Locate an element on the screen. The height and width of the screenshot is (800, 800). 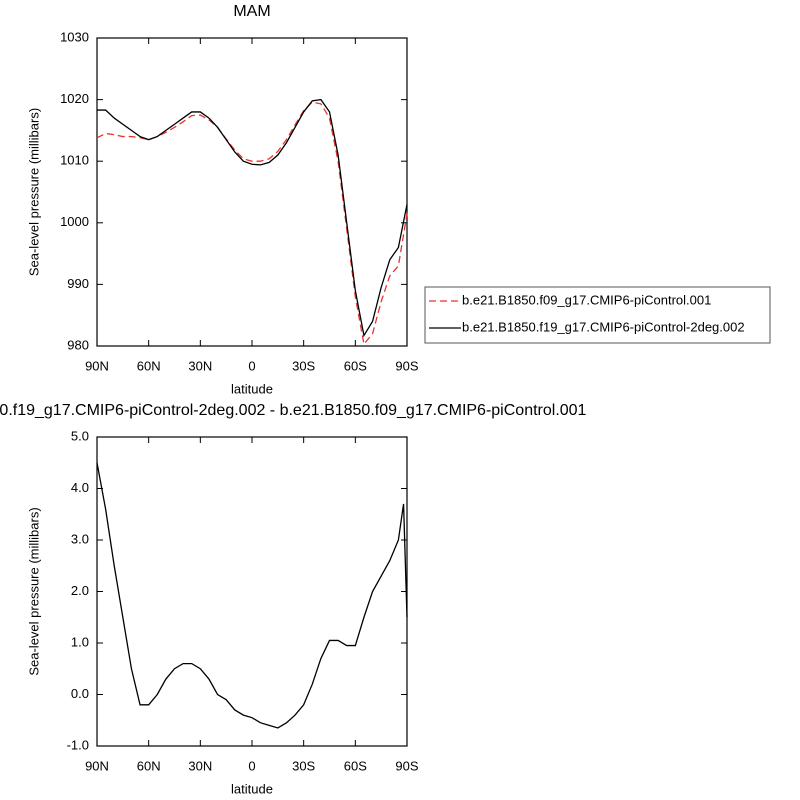
y-tick-label: 1020 is located at coordinates (74, 98).